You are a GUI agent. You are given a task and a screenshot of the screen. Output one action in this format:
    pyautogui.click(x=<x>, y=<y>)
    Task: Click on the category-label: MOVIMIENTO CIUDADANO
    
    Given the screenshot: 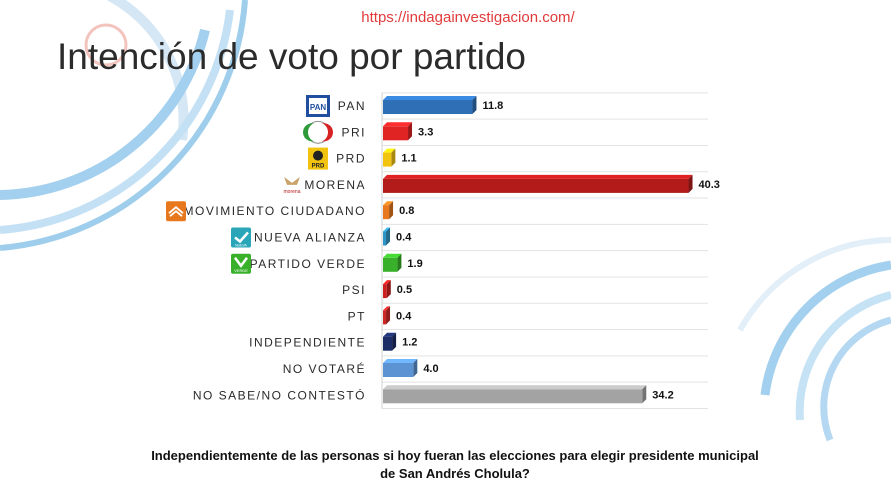 What is the action you would take?
    pyautogui.click(x=275, y=211)
    